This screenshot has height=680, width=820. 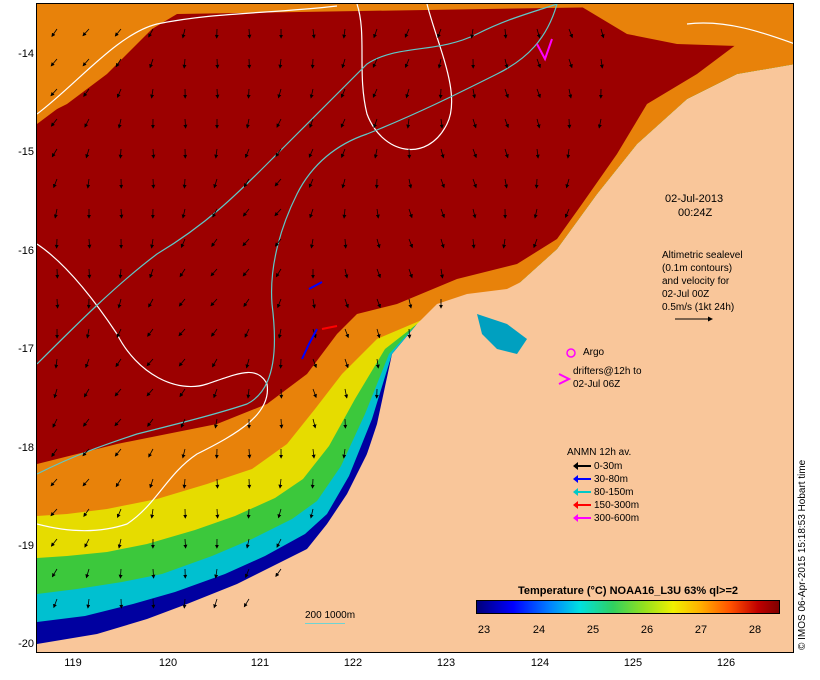 What do you see at coordinates (633, 663) in the screenshot?
I see `x-tick-label: 125` at bounding box center [633, 663].